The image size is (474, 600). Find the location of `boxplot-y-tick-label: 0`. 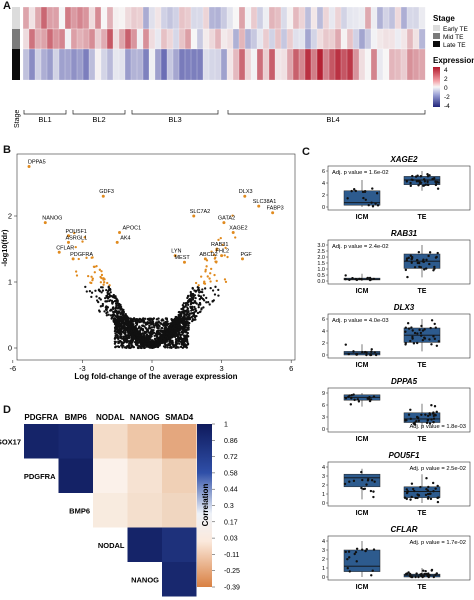

boxplot-y-tick-label: 0 is located at coordinates (323, 430).